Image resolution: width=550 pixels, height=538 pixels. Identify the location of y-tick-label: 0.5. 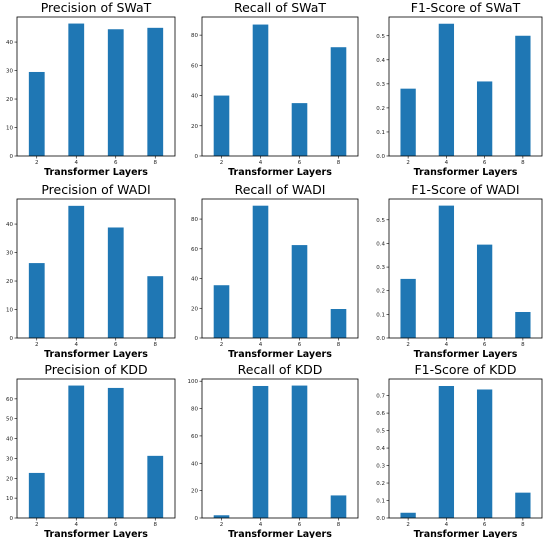
(380, 37).